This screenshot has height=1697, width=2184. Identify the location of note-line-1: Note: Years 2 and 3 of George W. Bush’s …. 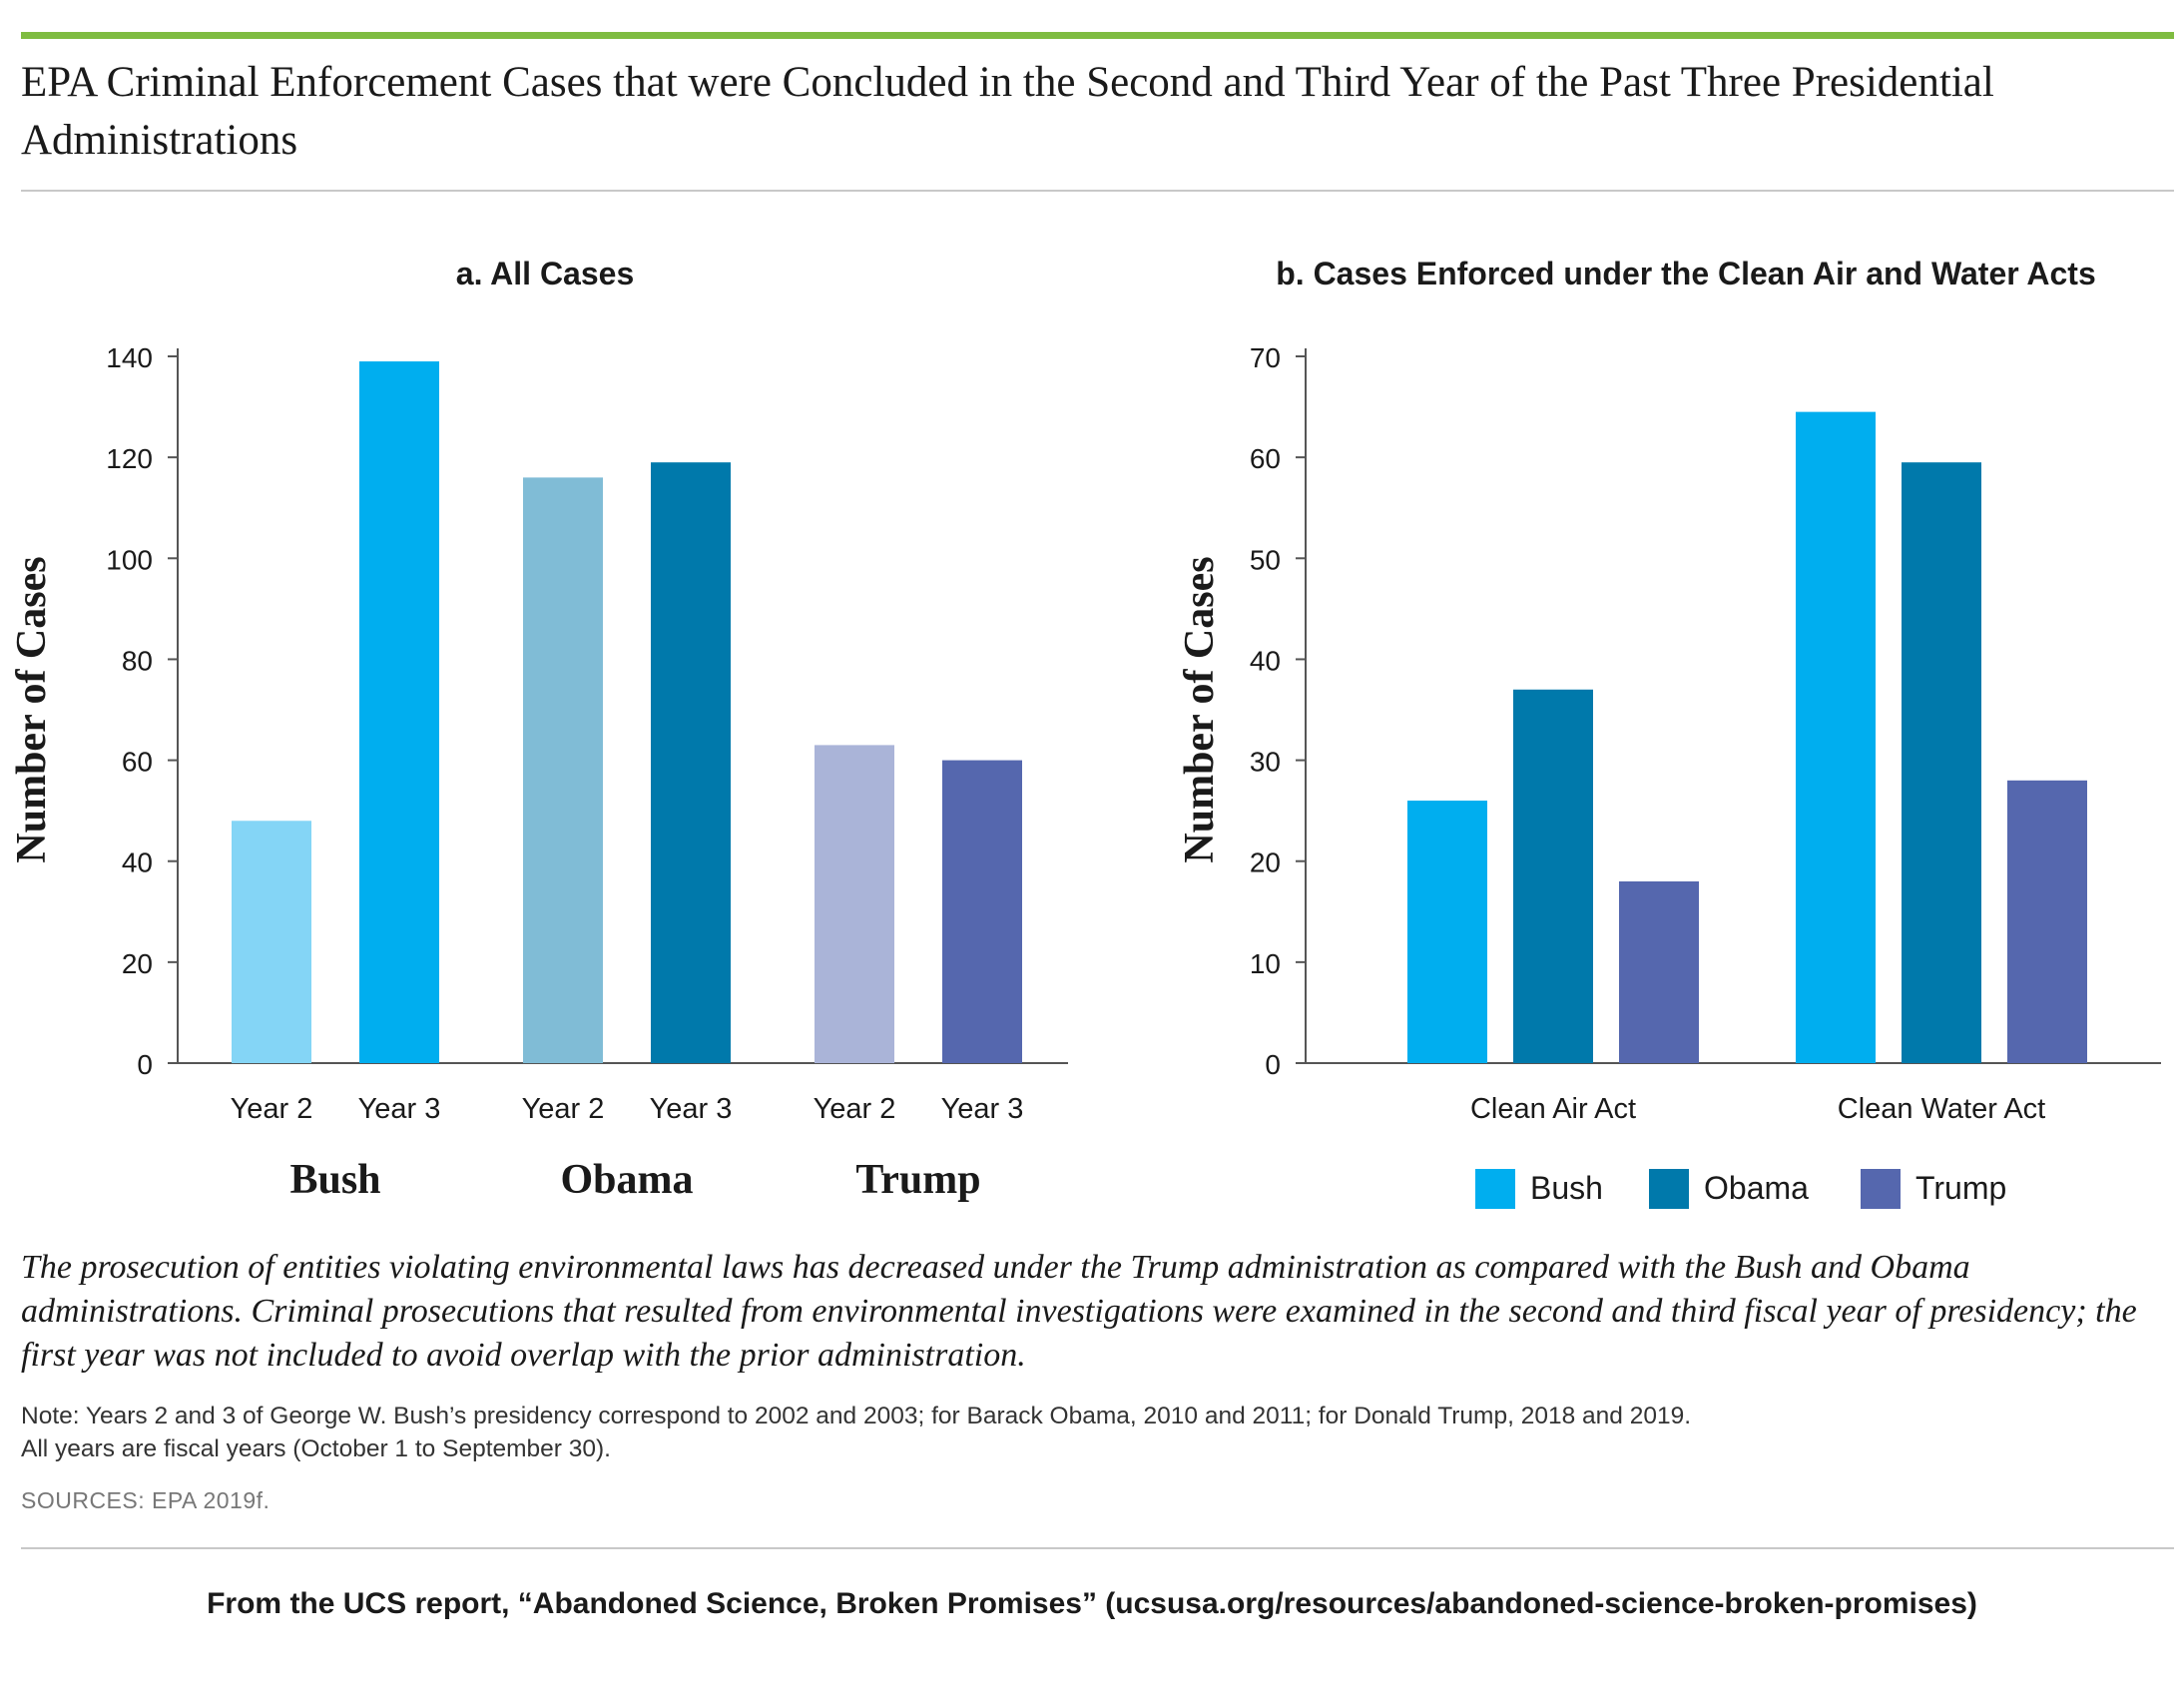
(856, 1416).